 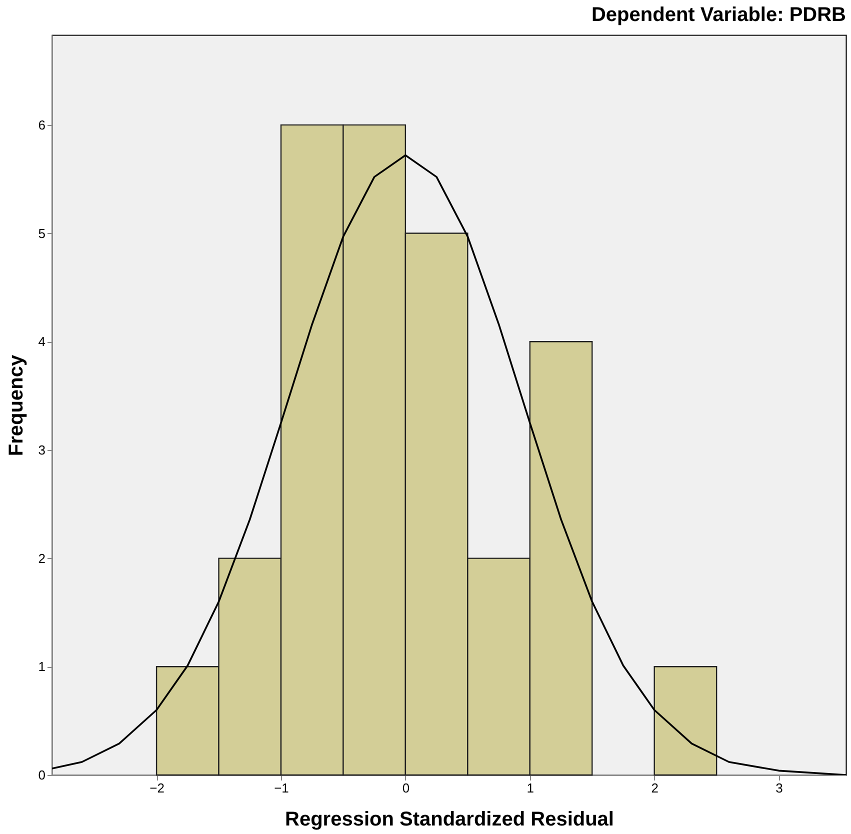 I want to click on x-tick-label: −2, so click(x=157, y=788).